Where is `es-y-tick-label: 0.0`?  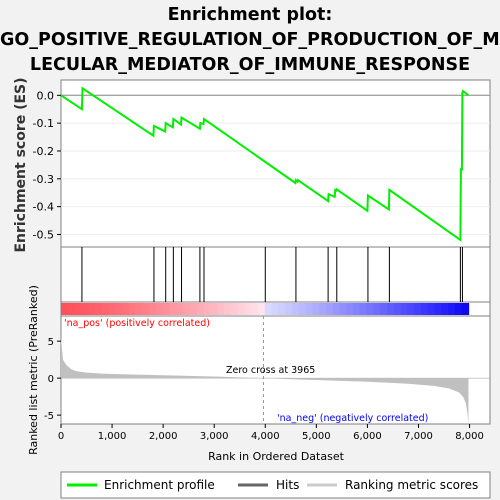 es-y-tick-label: 0.0 is located at coordinates (46, 95).